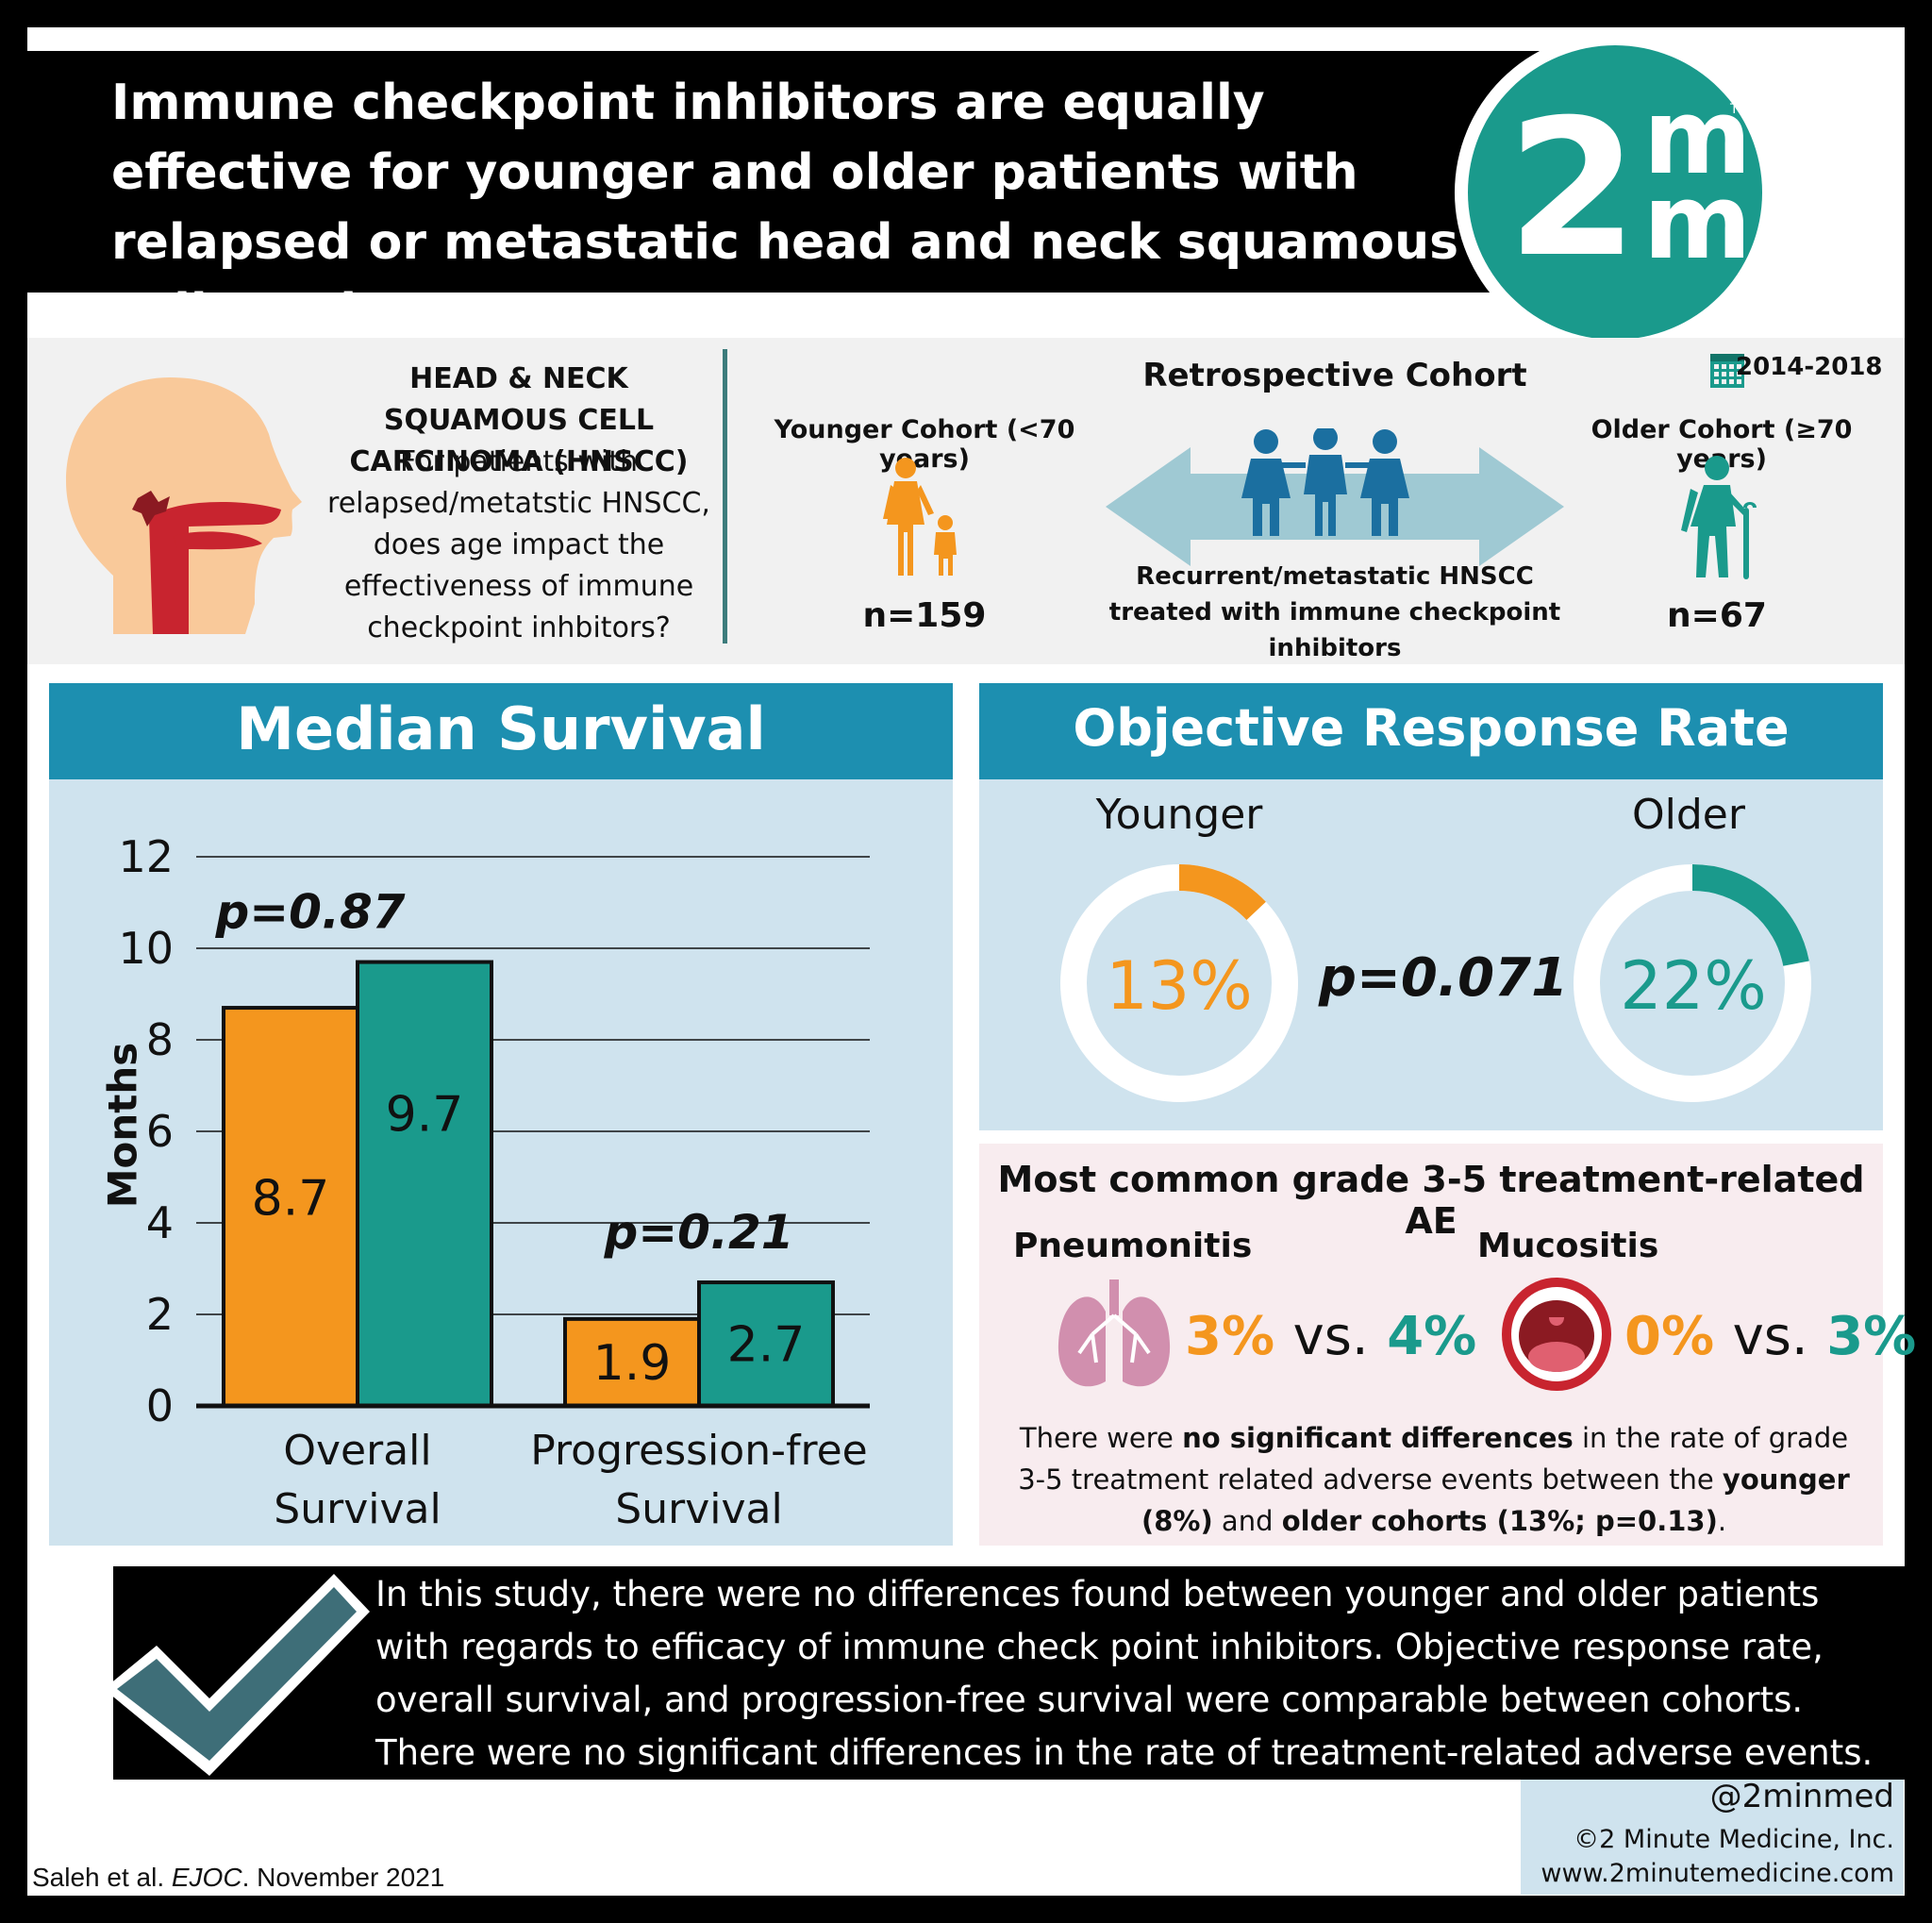 This screenshot has height=1923, width=1932. Describe the element at coordinates (1378, 1438) in the screenshot. I see `ae-note-emphasis: no significant differences` at that location.